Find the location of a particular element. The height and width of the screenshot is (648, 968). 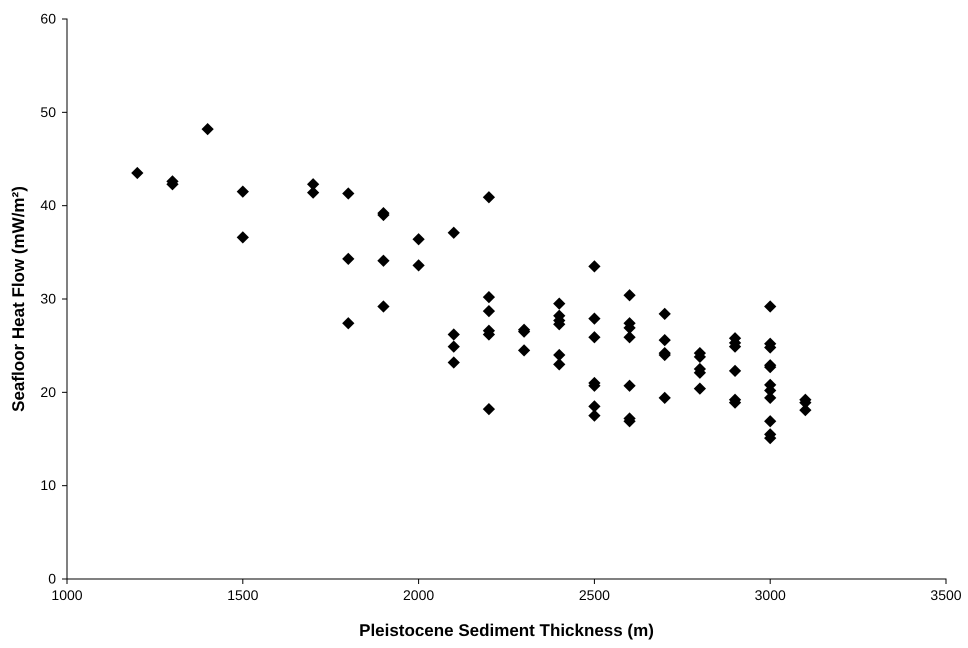

y-tick-label: 50 is located at coordinates (48, 112).